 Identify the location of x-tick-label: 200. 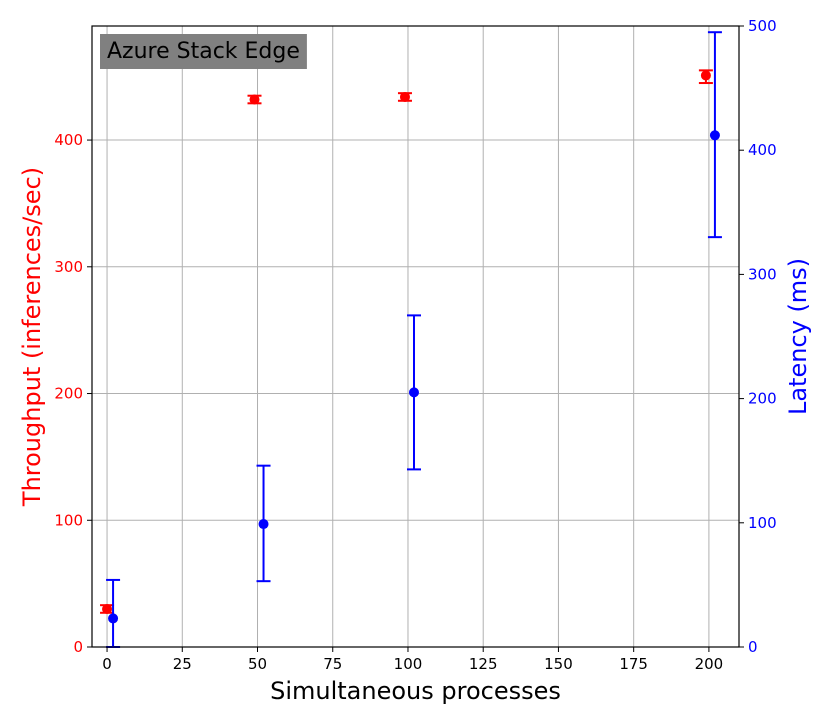
(709, 664).